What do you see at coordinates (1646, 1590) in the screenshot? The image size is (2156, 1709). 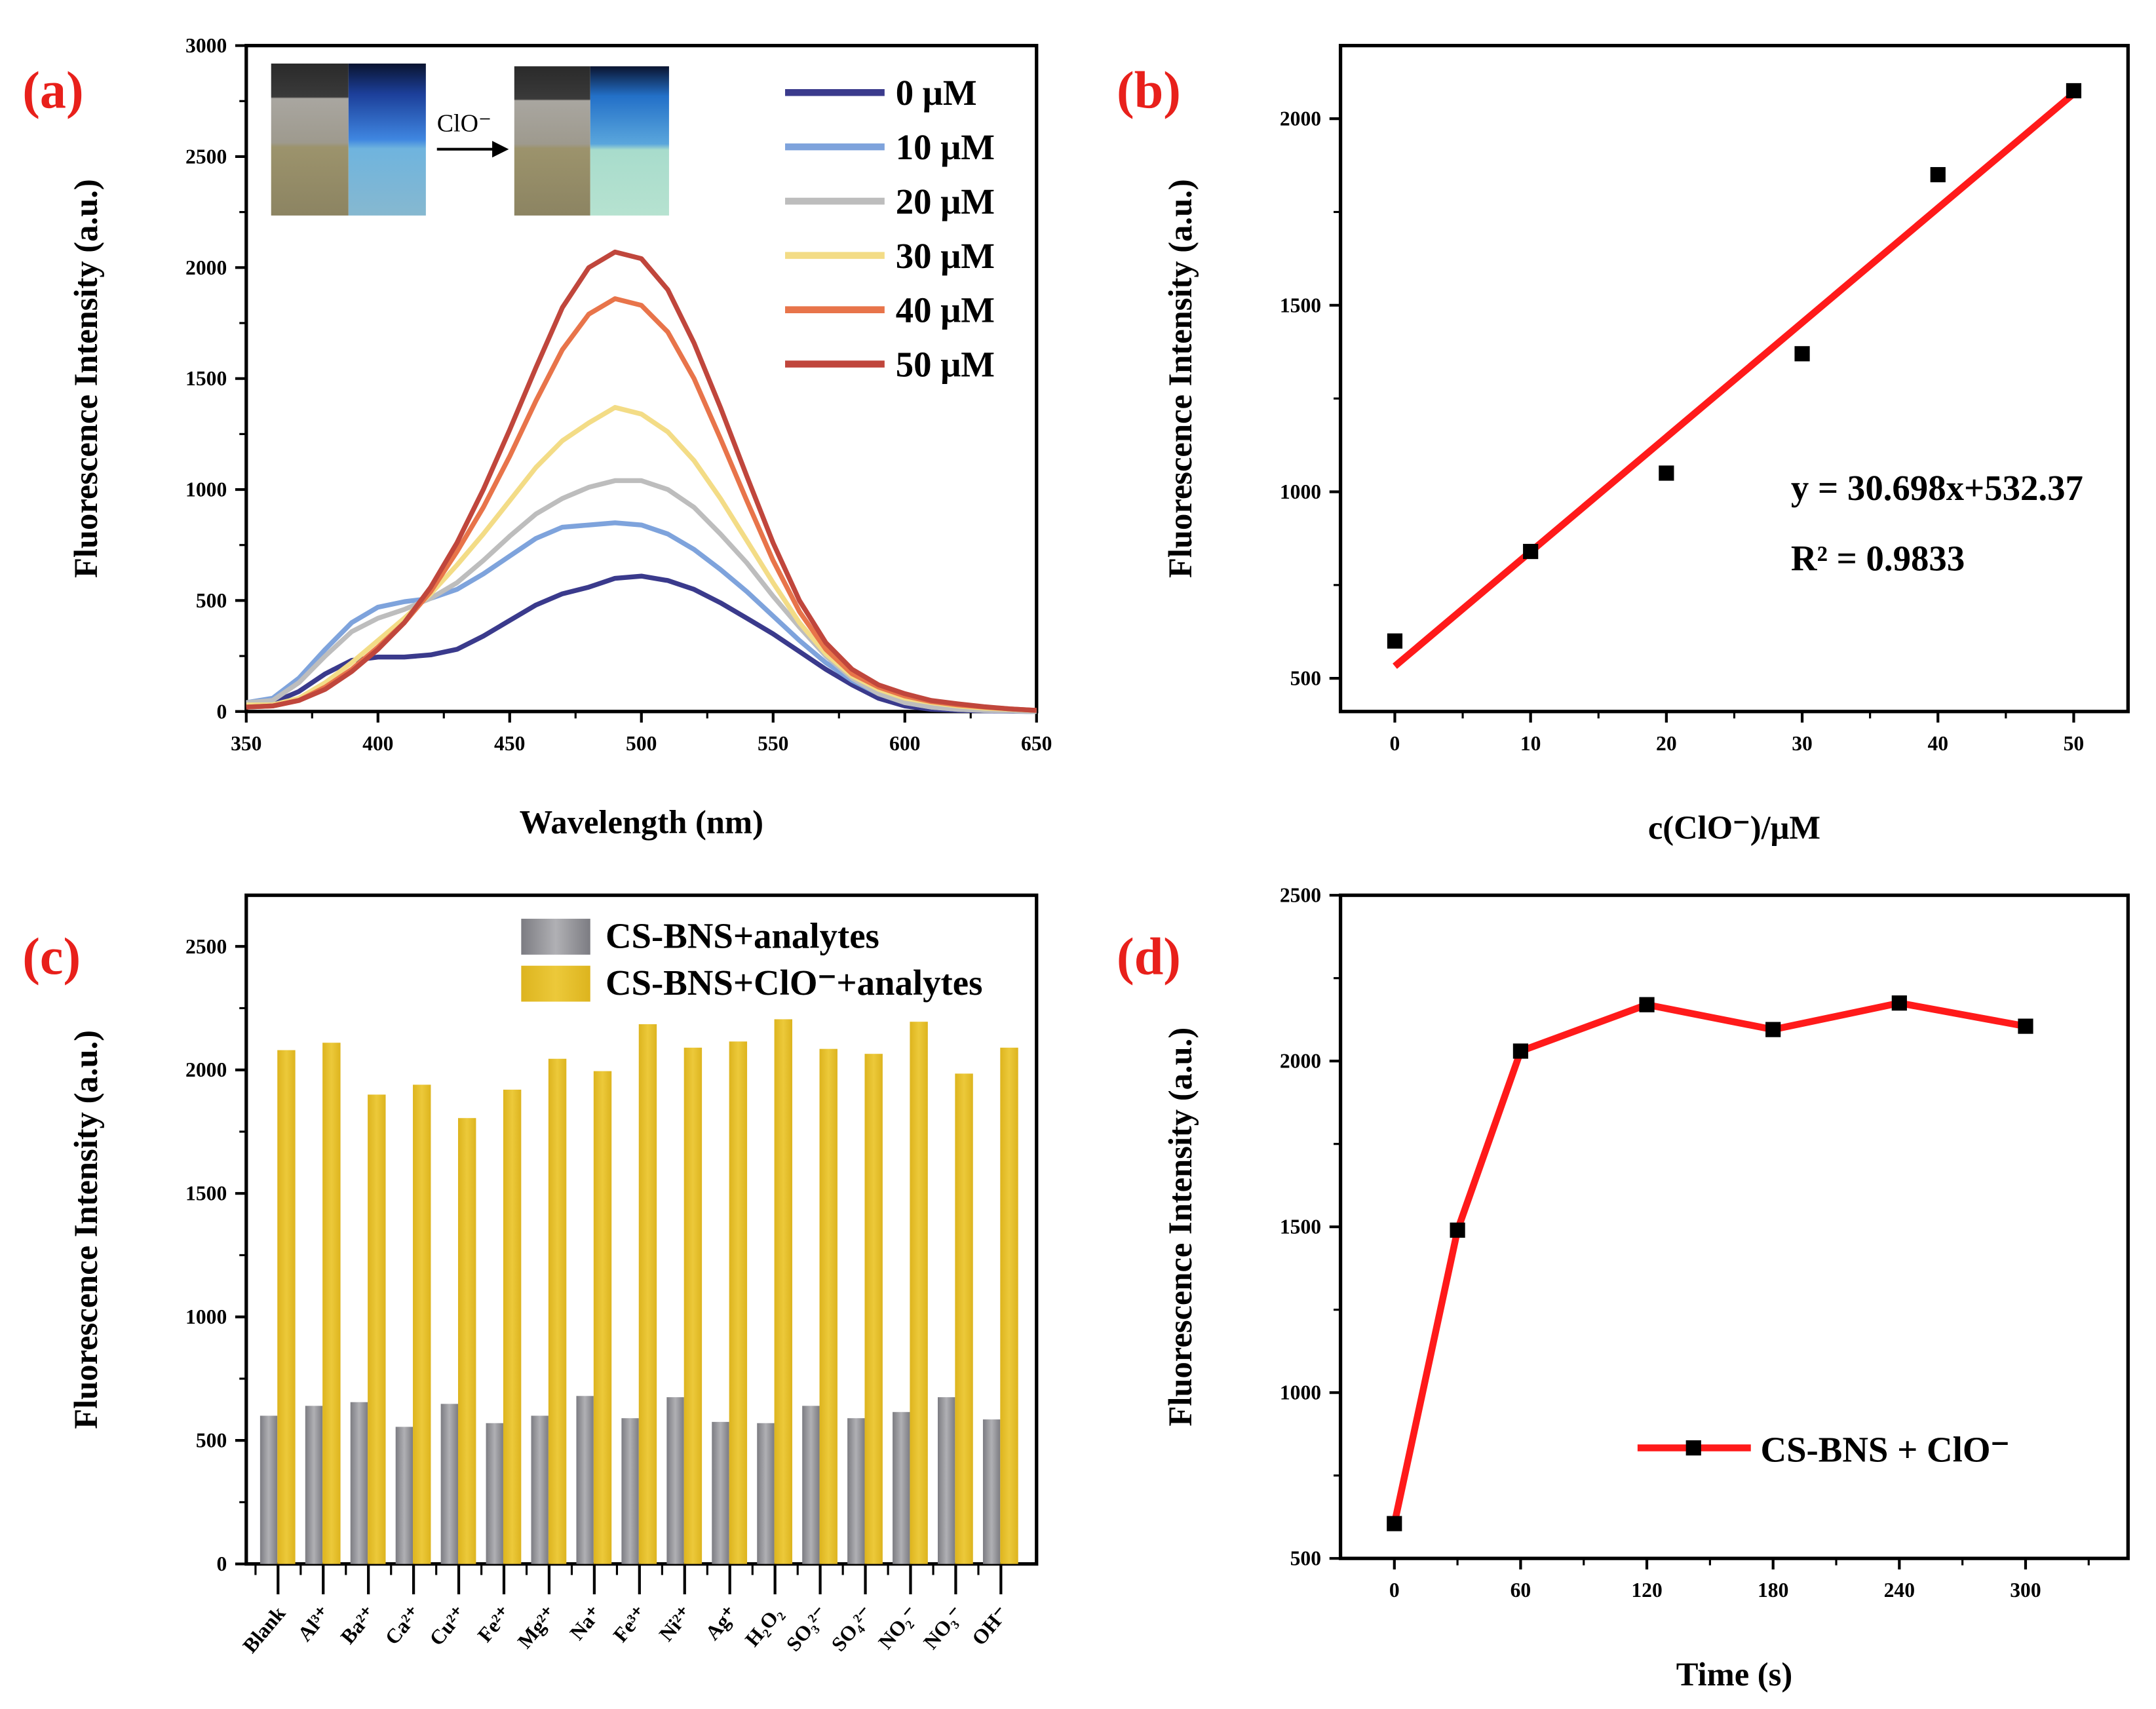 I see `x-tick-label: 120` at bounding box center [1646, 1590].